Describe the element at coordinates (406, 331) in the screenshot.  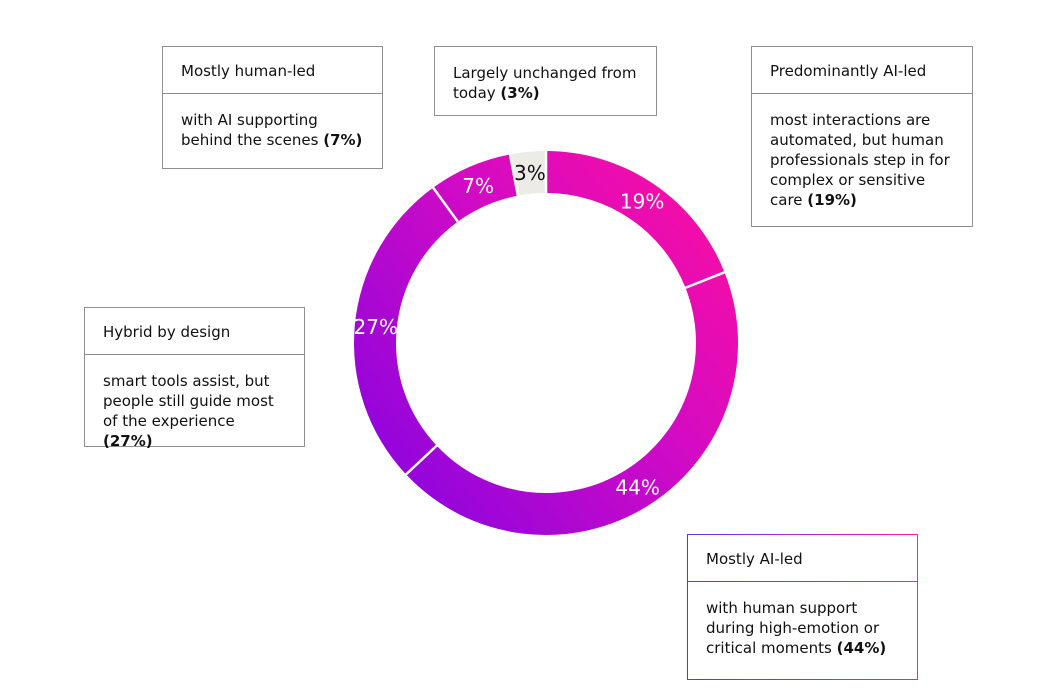
I see `slice-hybrid-by-design` at that location.